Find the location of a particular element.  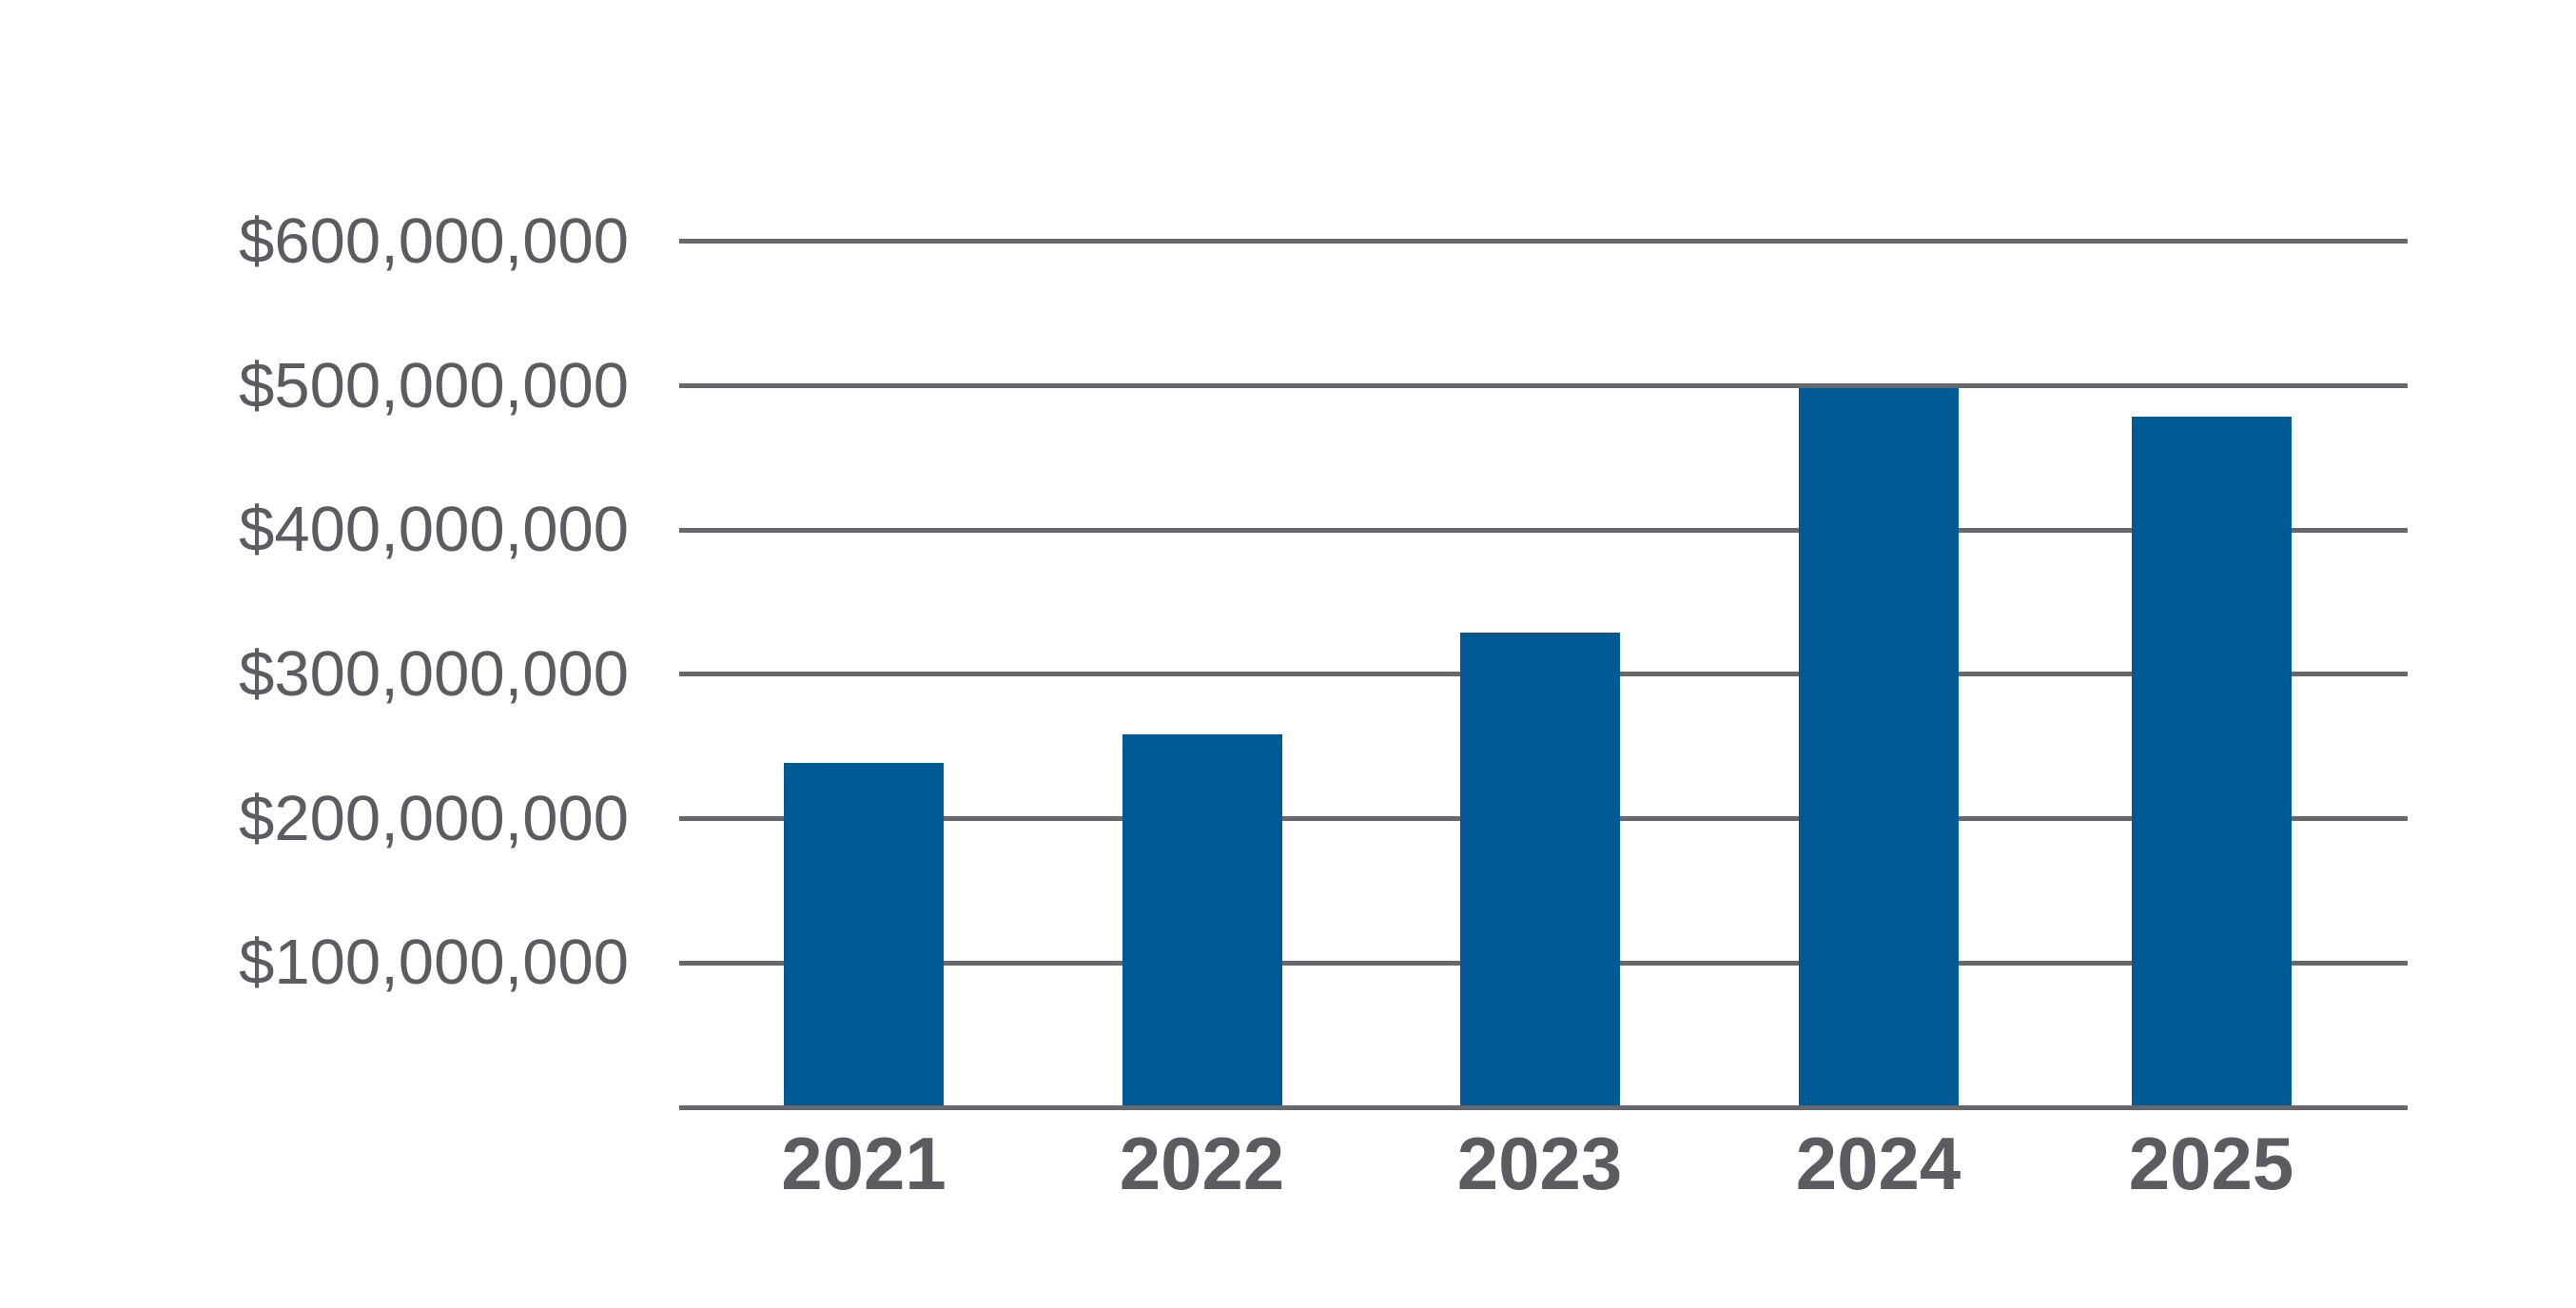

x-axis-category-label: 2023 is located at coordinates (1540, 1163).